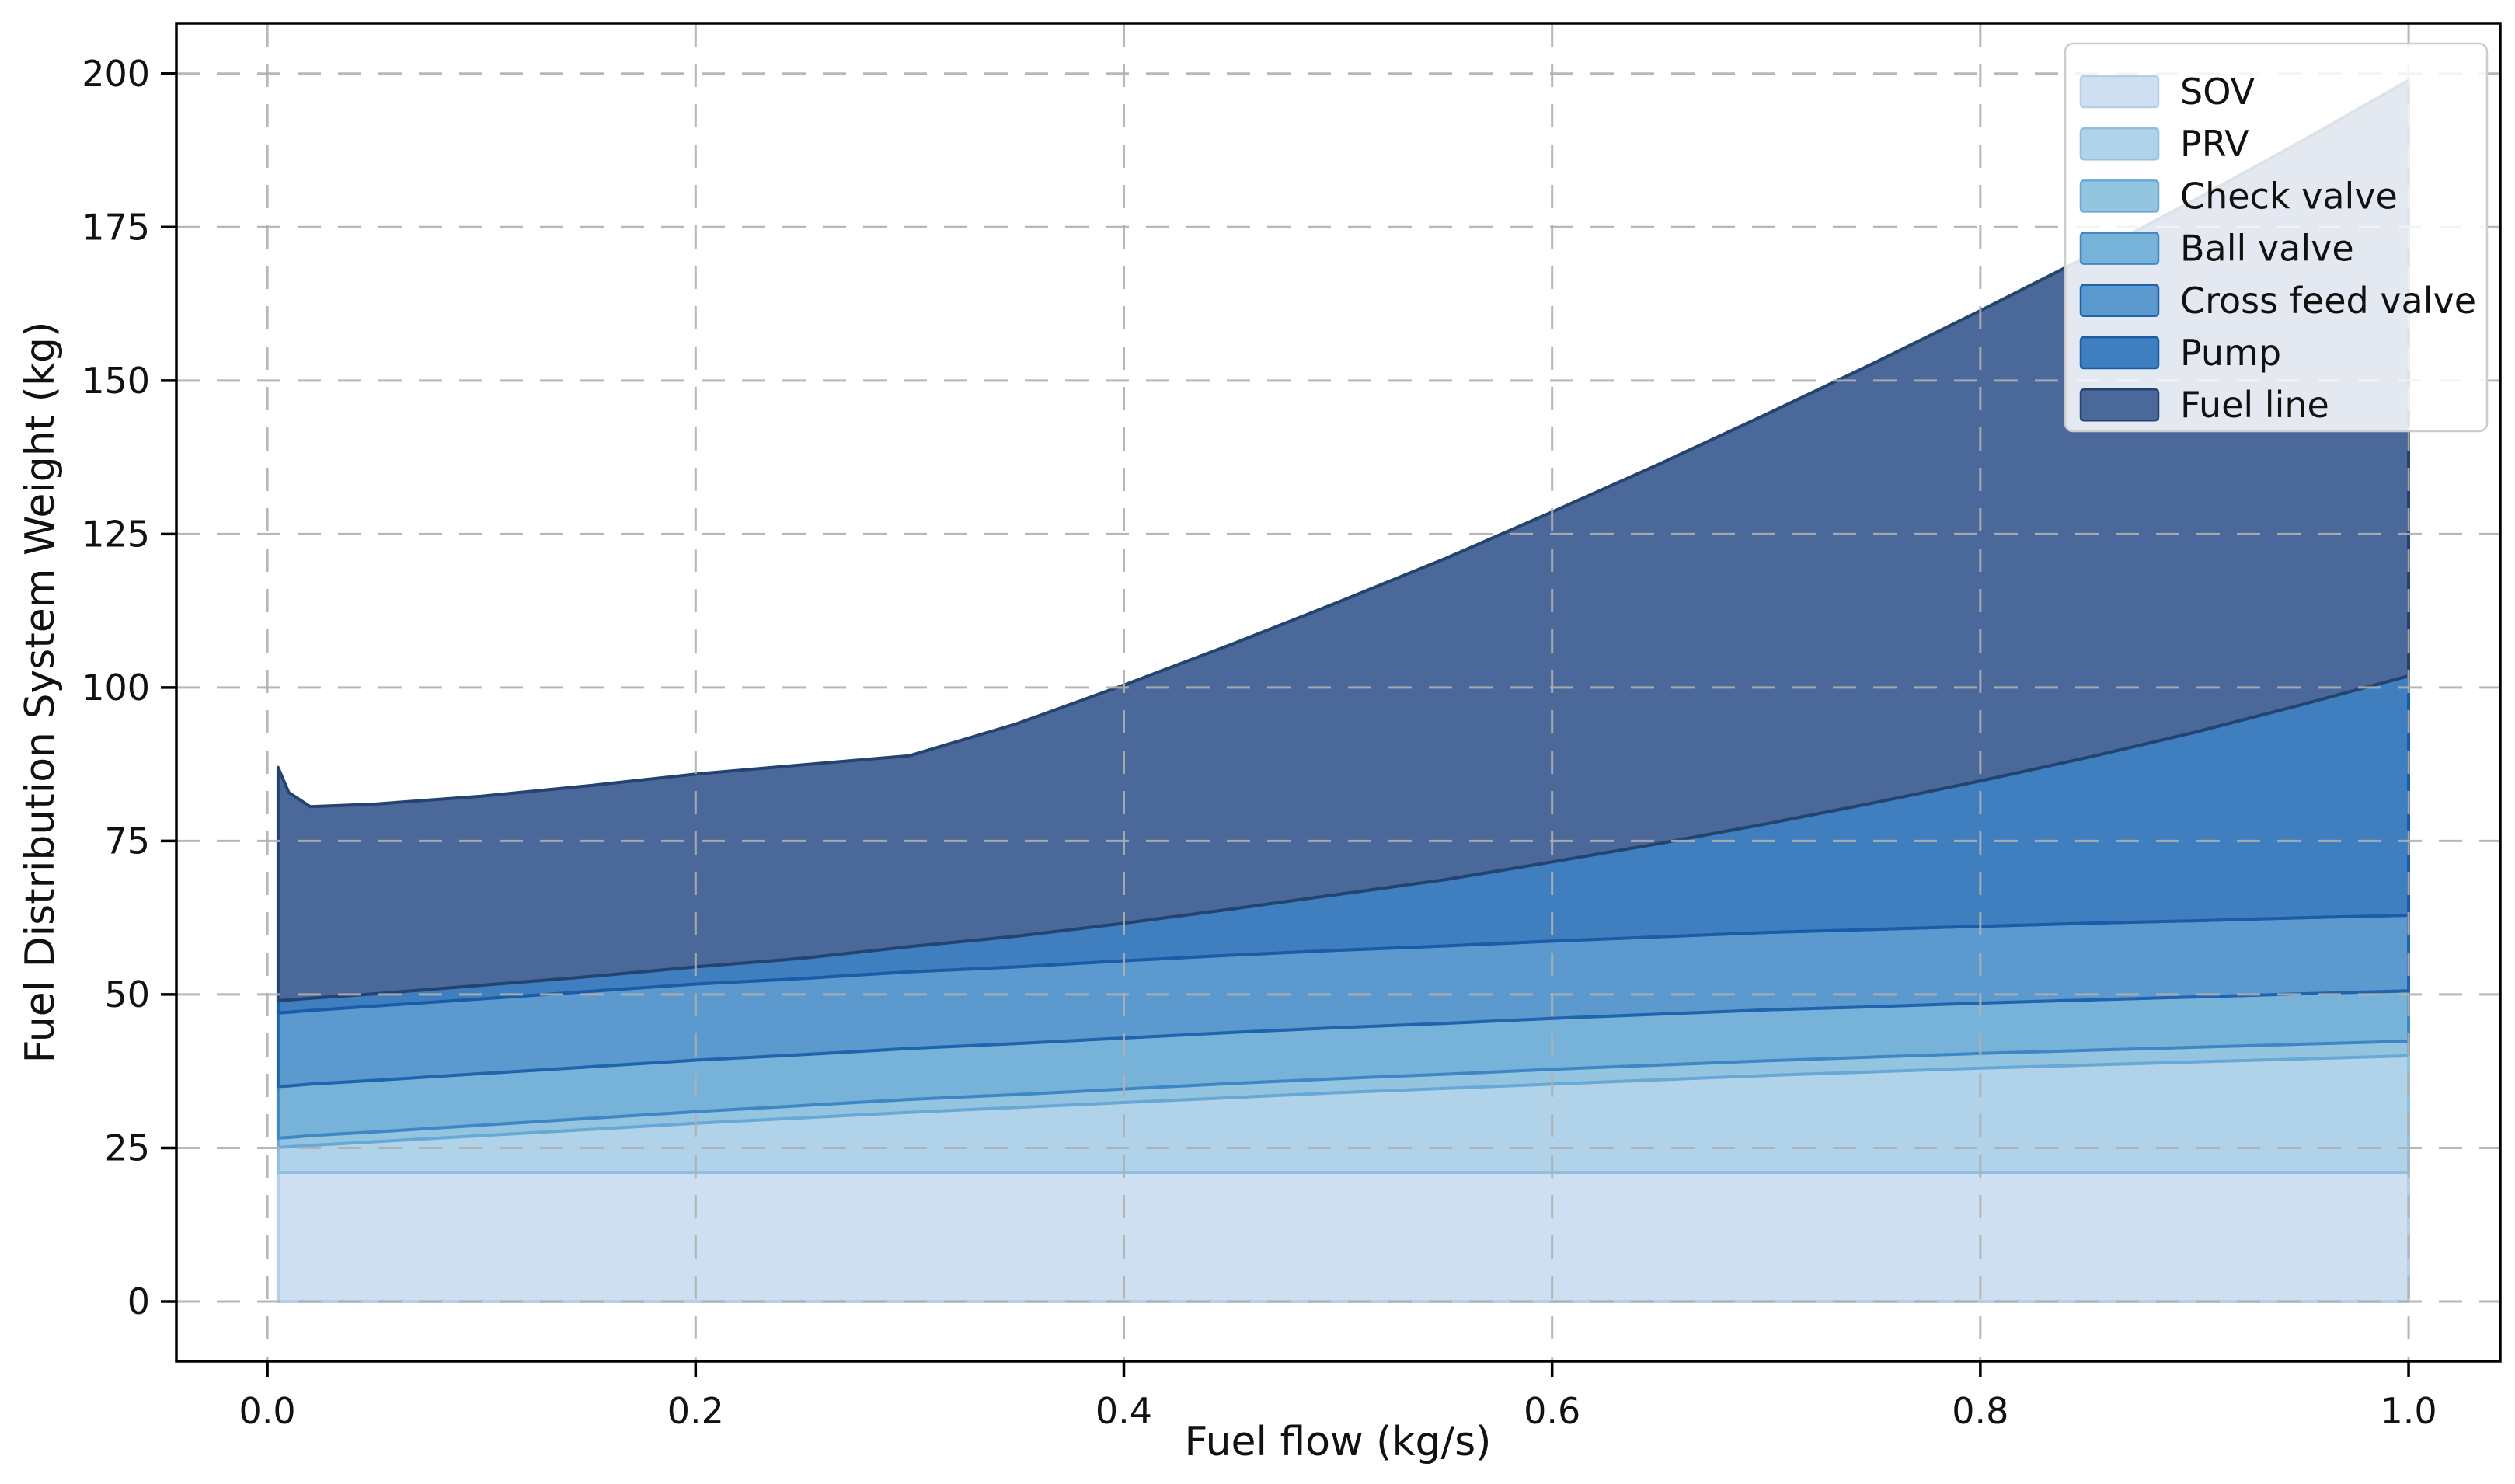 The width and height of the screenshot is (2515, 1484). Describe the element at coordinates (2230, 353) in the screenshot. I see `legend-label-pump: Pump` at that location.